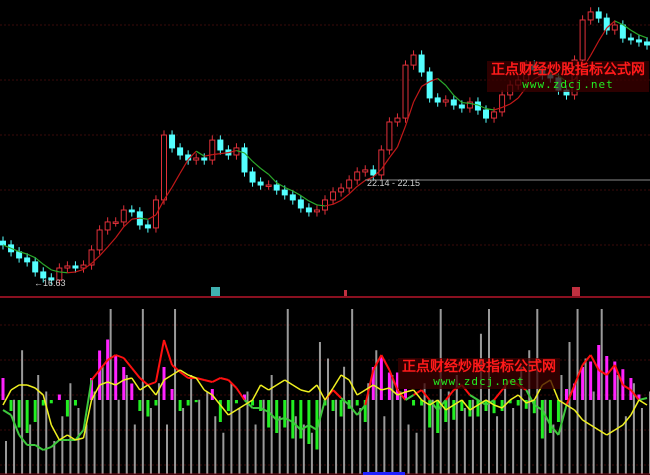 Image resolution: width=650 pixels, height=475 pixels. What do you see at coordinates (576, 291) in the screenshot?
I see `sell-marker-icon` at bounding box center [576, 291].